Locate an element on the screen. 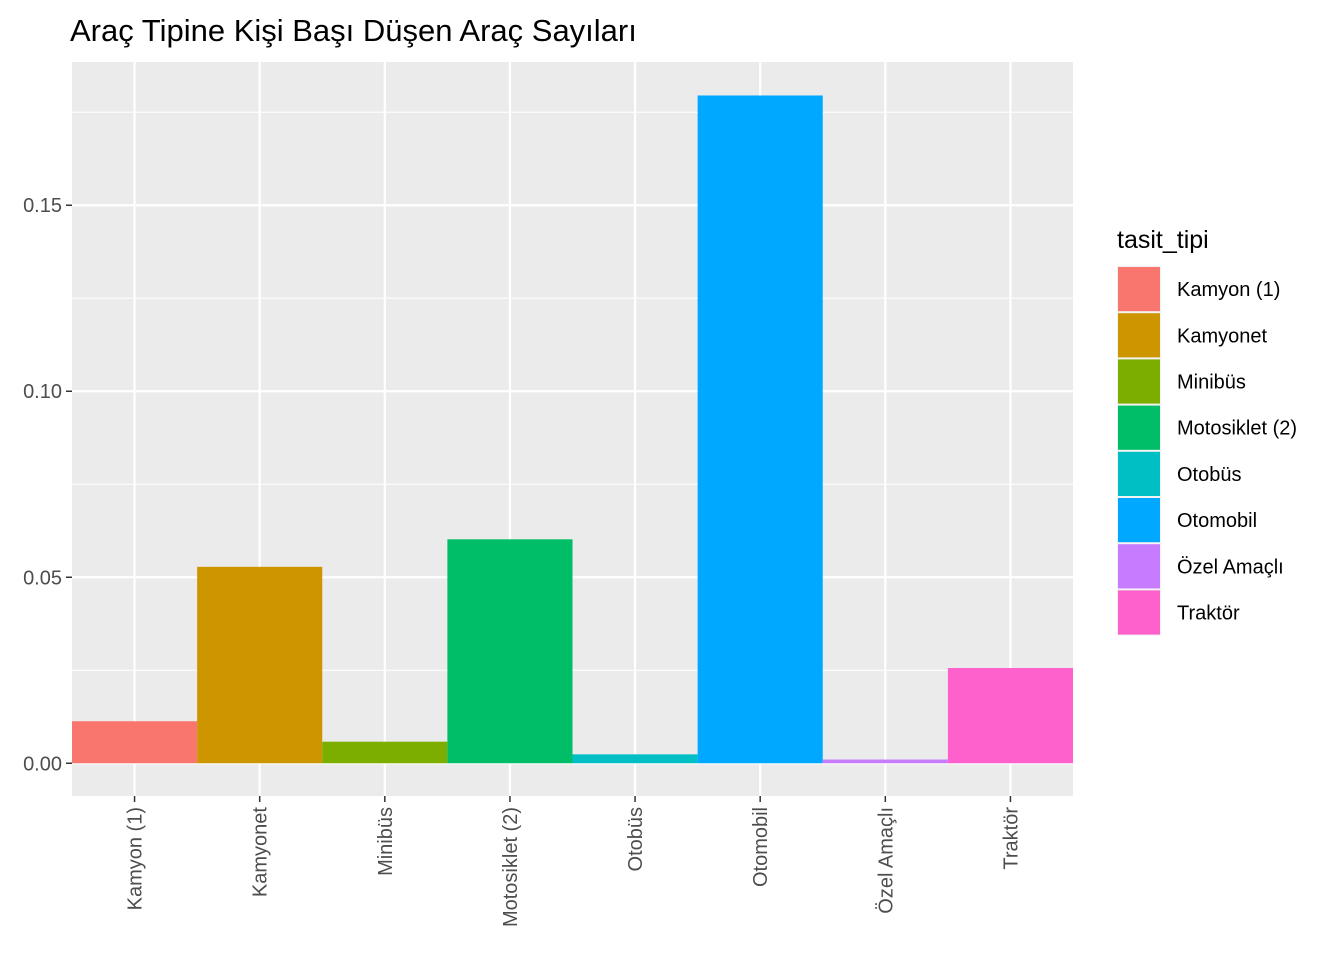  legend-label: Minibüs is located at coordinates (1211, 383).